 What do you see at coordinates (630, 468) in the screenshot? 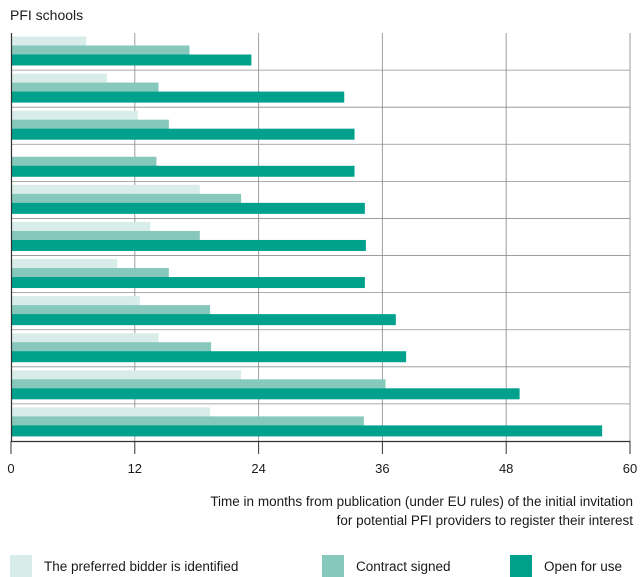
I see `x-tick-label-5: 60` at bounding box center [630, 468].